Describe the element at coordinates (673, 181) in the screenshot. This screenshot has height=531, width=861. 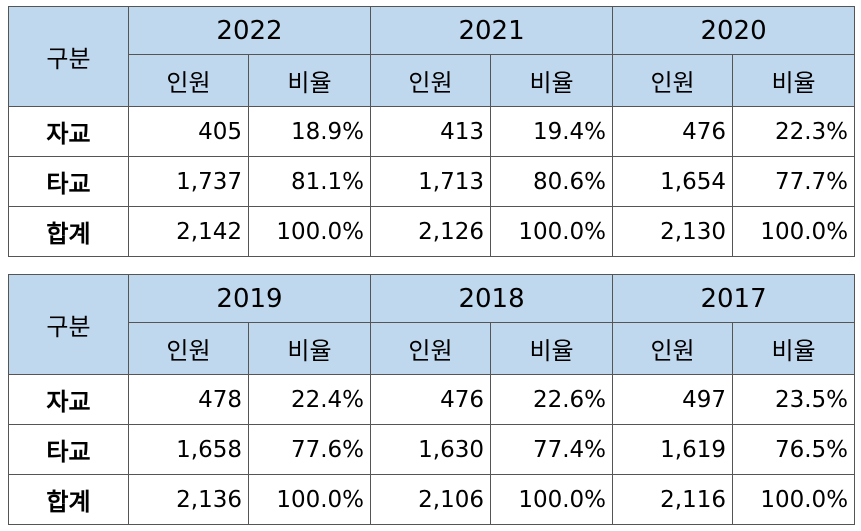
I see `persons-cell: 1,654` at that location.